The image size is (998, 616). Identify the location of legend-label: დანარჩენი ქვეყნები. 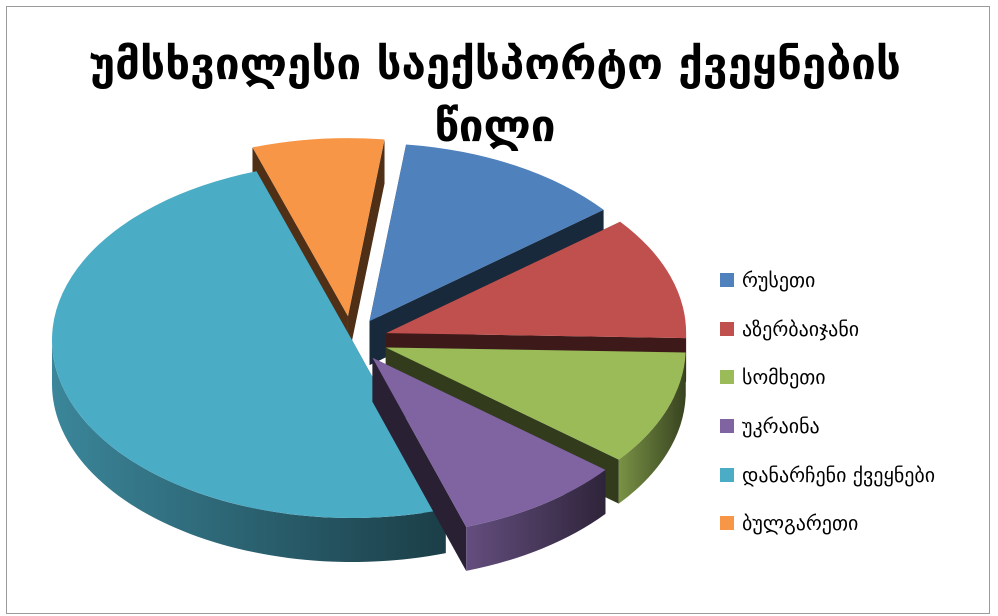
(839, 474).